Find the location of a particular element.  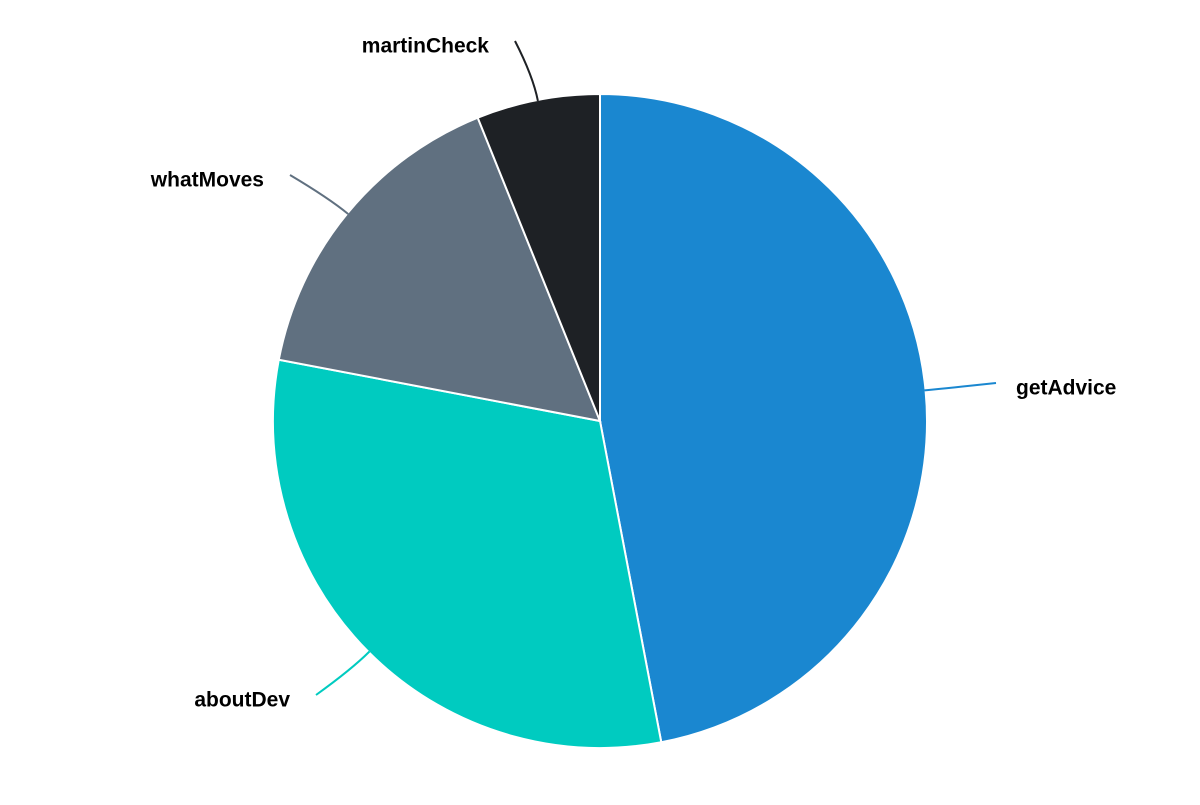

leader-line-getAdvice is located at coordinates (960, 386).